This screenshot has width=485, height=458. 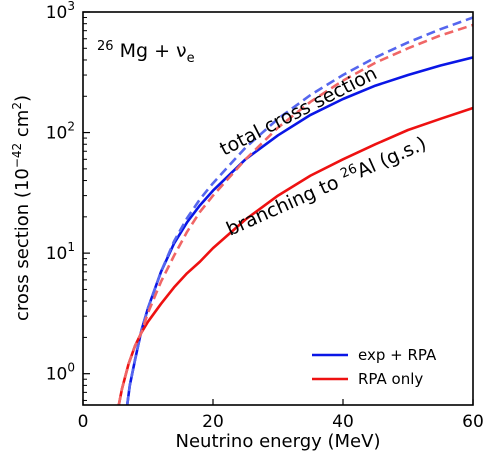 What do you see at coordinates (281, 415) in the screenshot?
I see `x-axis-ticks: 0 20 40 60` at bounding box center [281, 415].